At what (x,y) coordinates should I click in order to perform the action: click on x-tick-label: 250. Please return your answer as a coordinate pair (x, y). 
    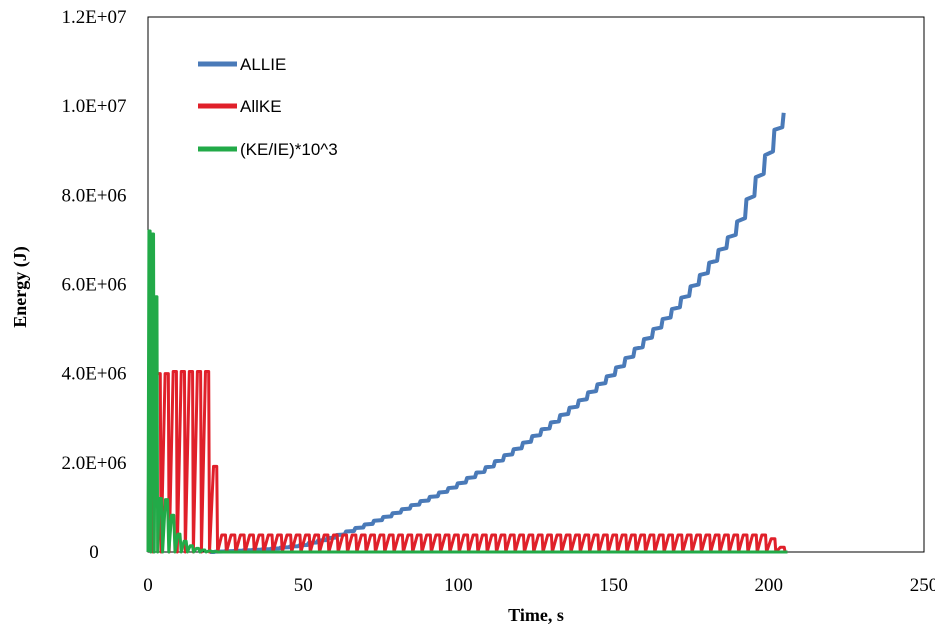
    Looking at the image, I should click on (922, 585).